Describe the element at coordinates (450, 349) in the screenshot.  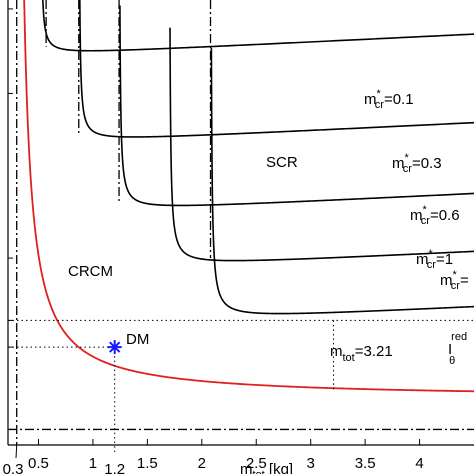
I see `itheta-annotation-main: I` at that location.